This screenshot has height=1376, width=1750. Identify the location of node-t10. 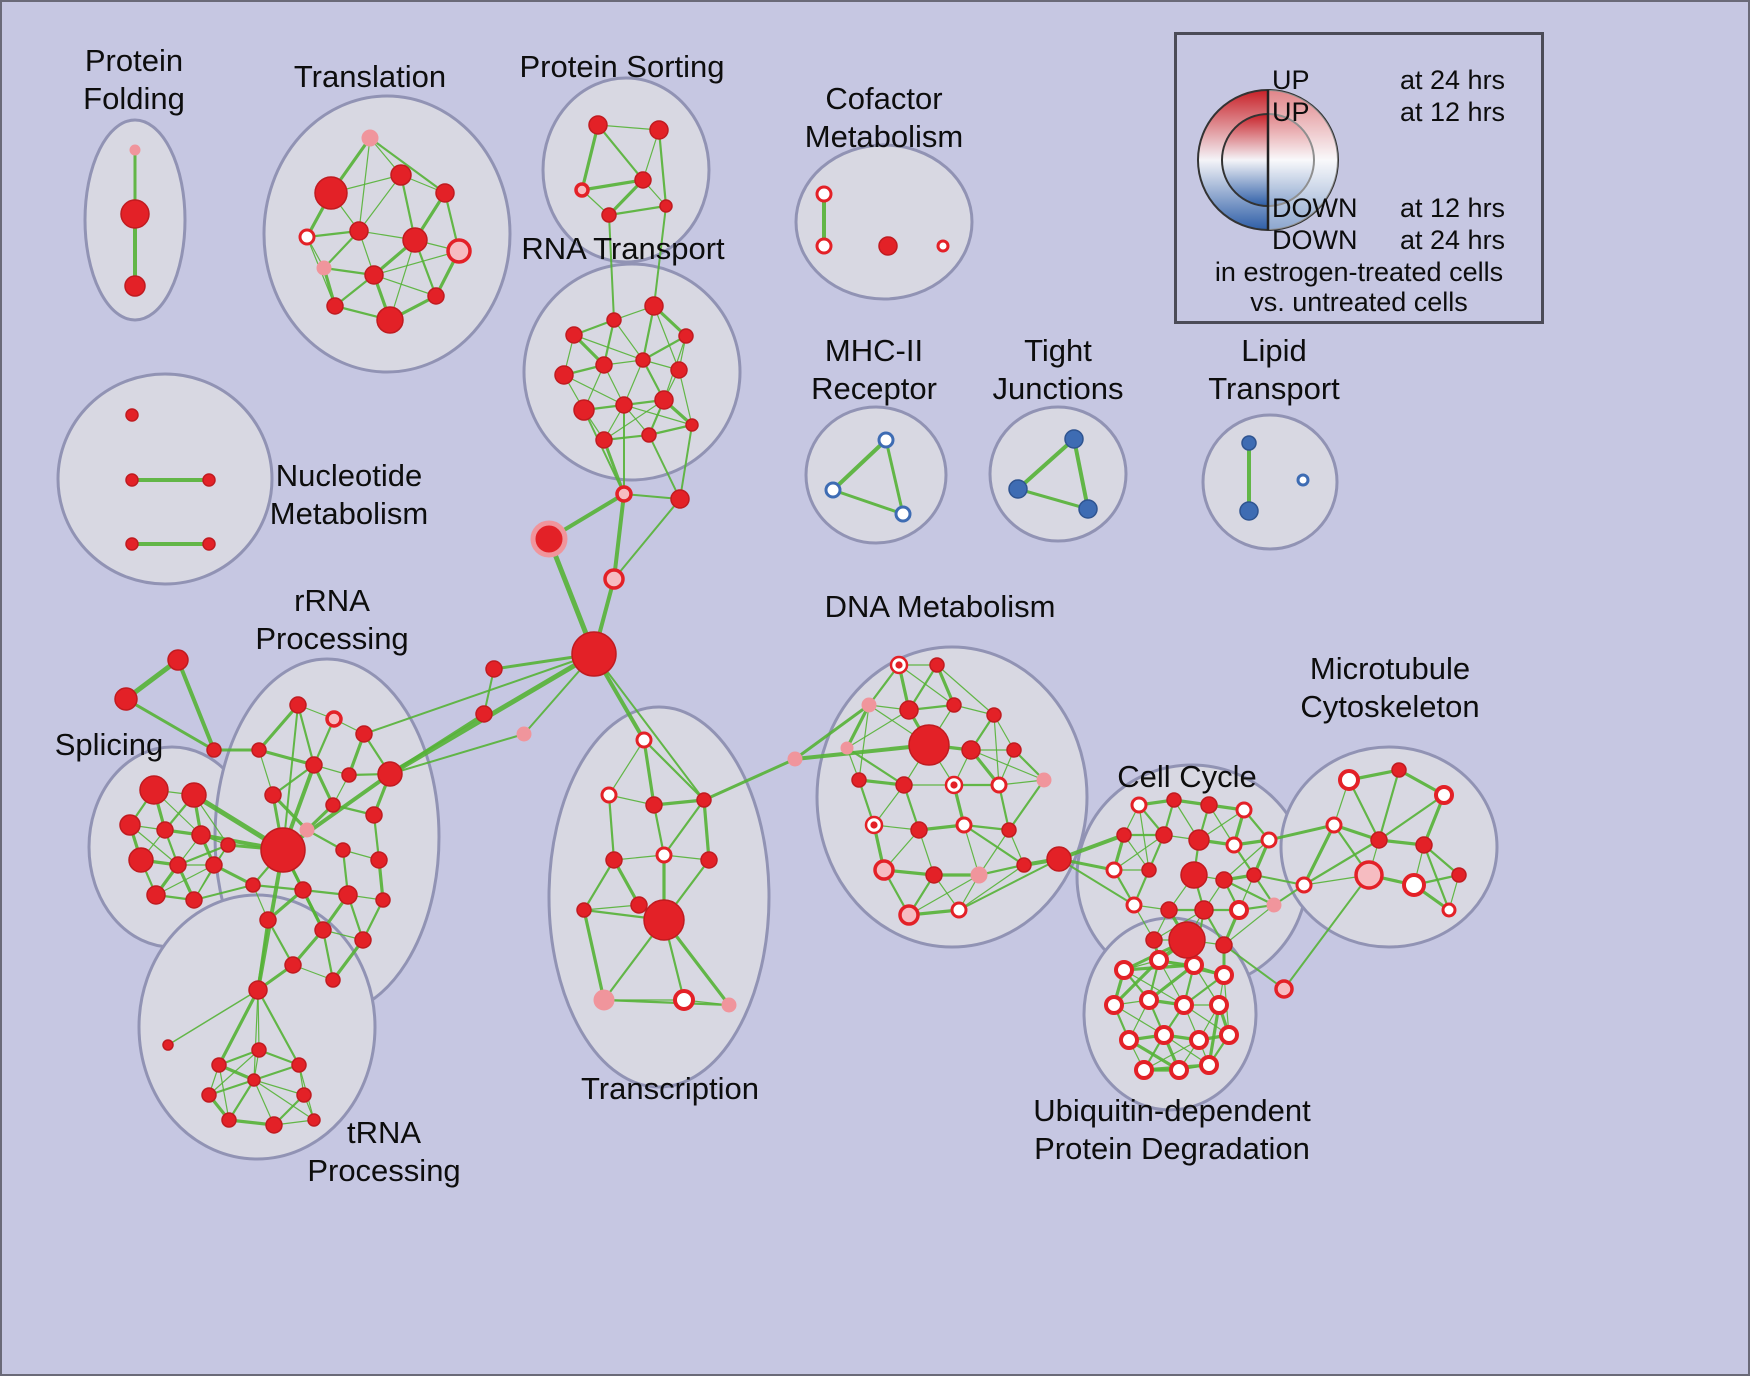
(335, 306).